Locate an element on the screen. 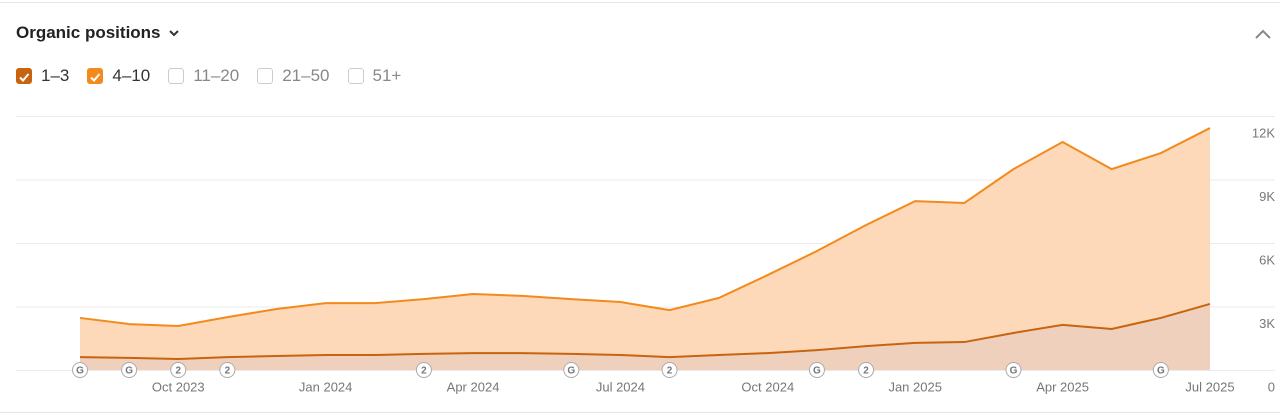 Image resolution: width=1280 pixels, height=415 pixels. y-tick-label: 12K is located at coordinates (1263, 132).